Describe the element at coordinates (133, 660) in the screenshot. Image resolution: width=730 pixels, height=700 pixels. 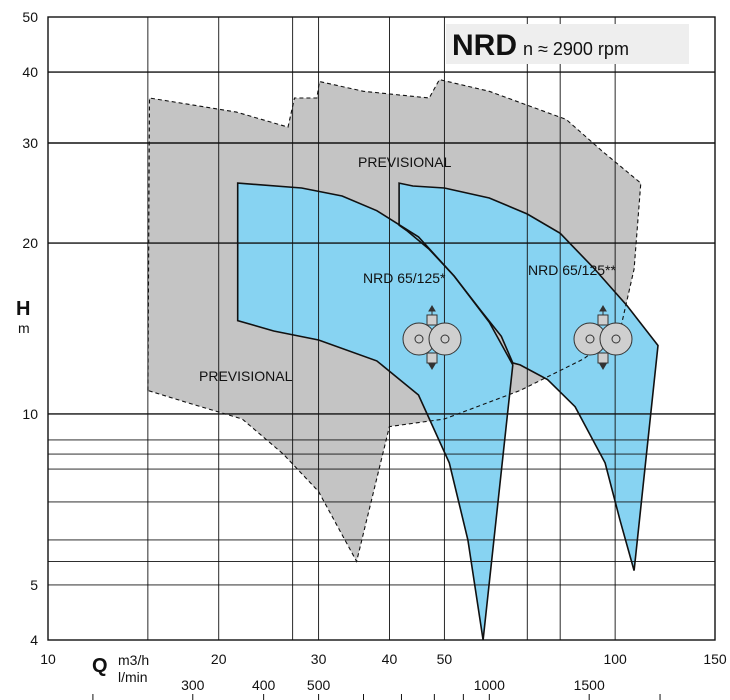
I see `x-axis-unit-m3h: m3/h` at that location.